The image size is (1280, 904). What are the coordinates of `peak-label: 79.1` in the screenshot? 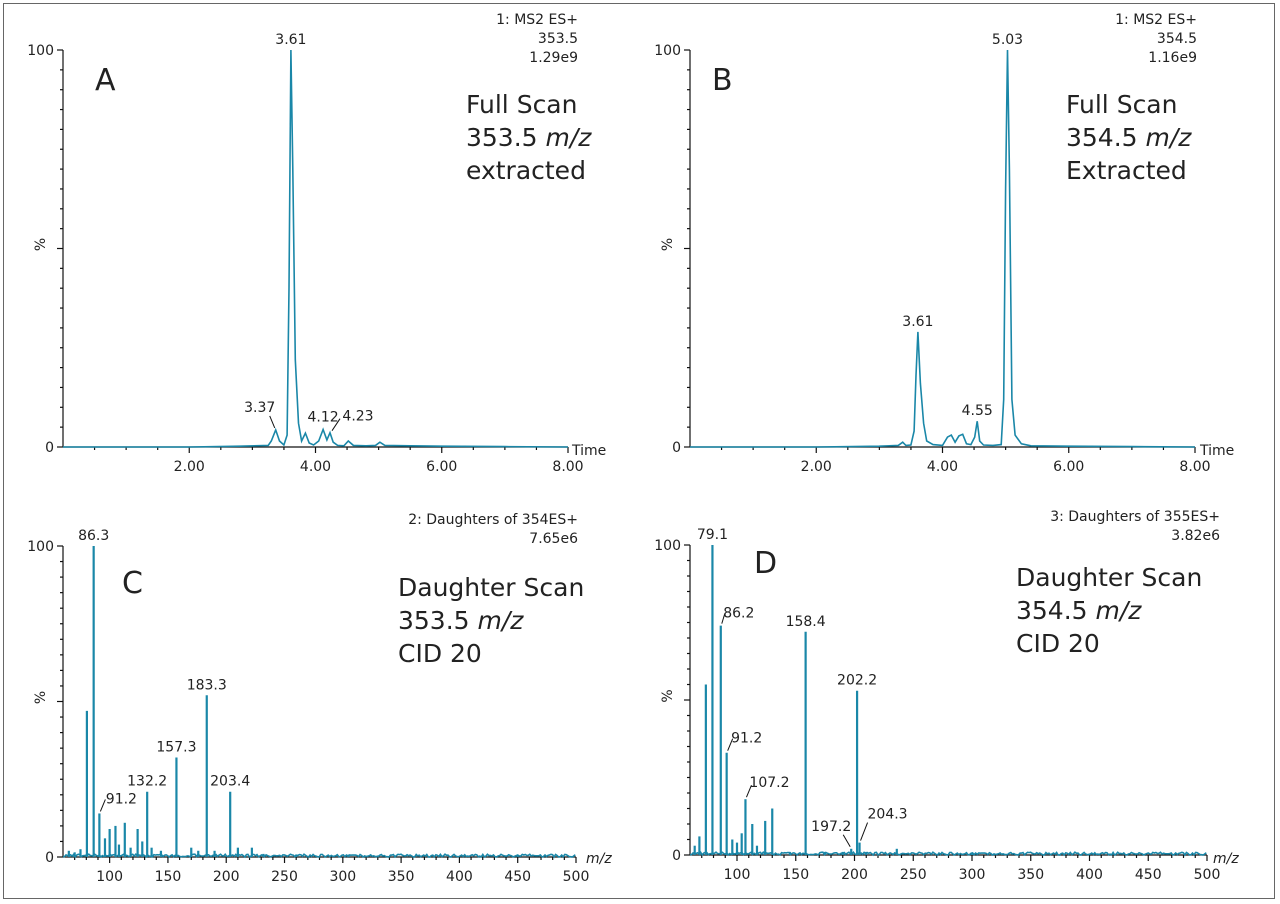 It's located at (712, 535).